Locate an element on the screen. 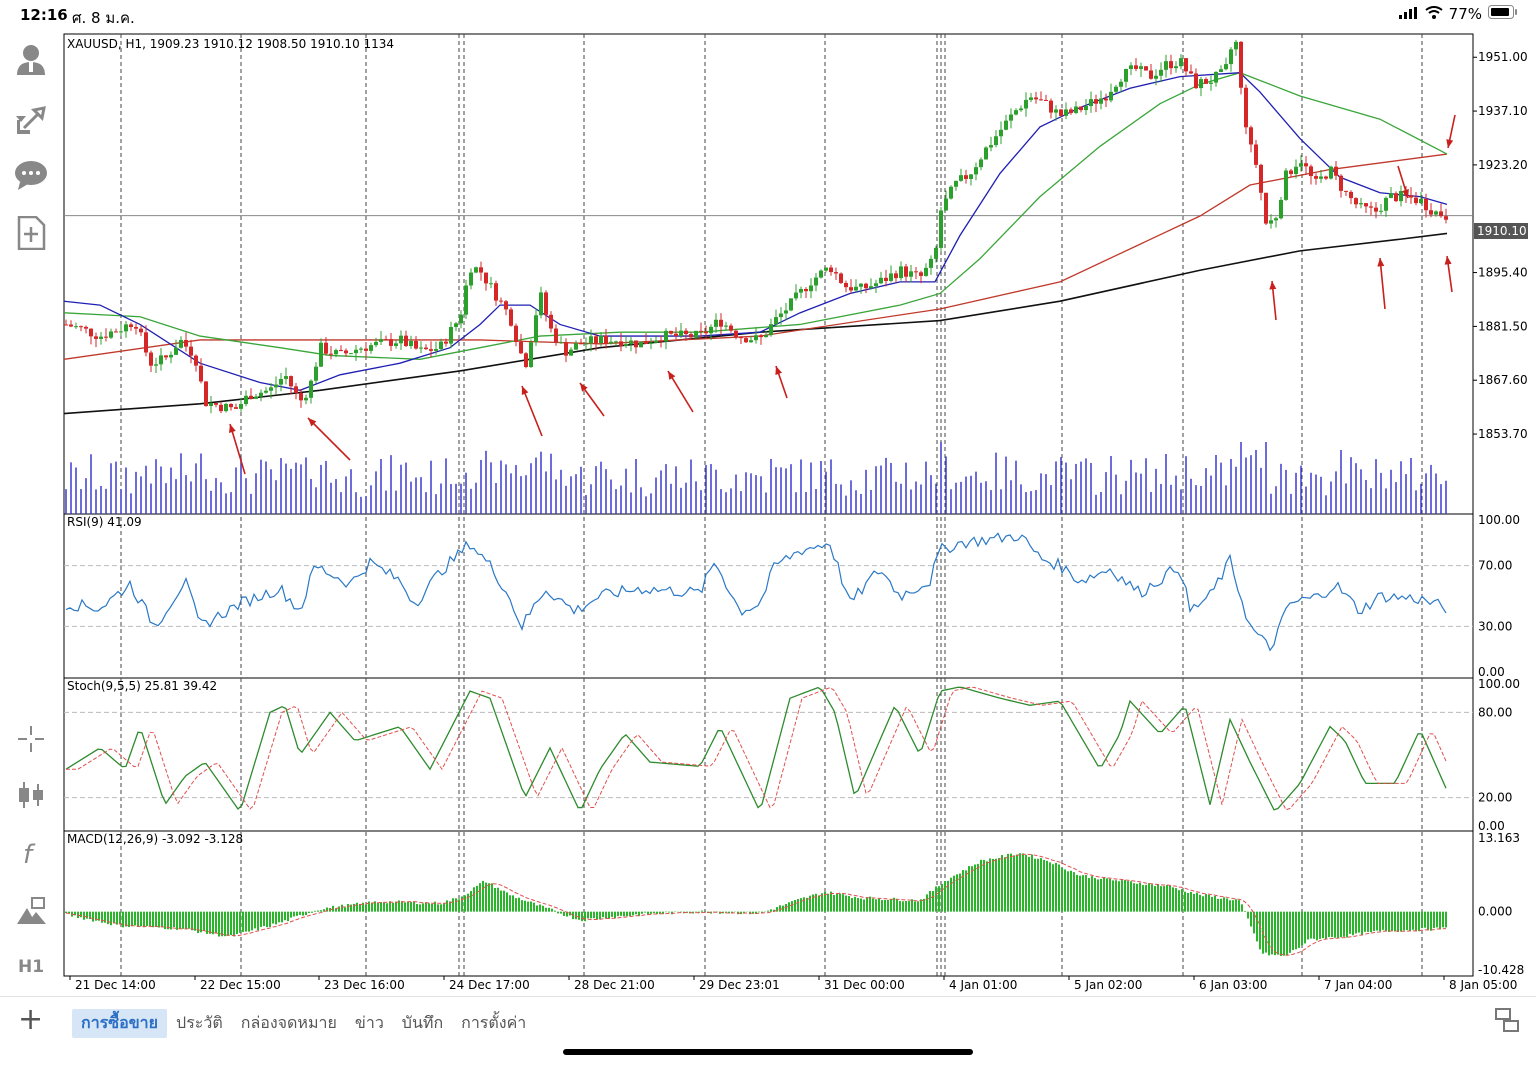 This screenshot has width=1536, height=1067. trade-icon is located at coordinates (31, 117).